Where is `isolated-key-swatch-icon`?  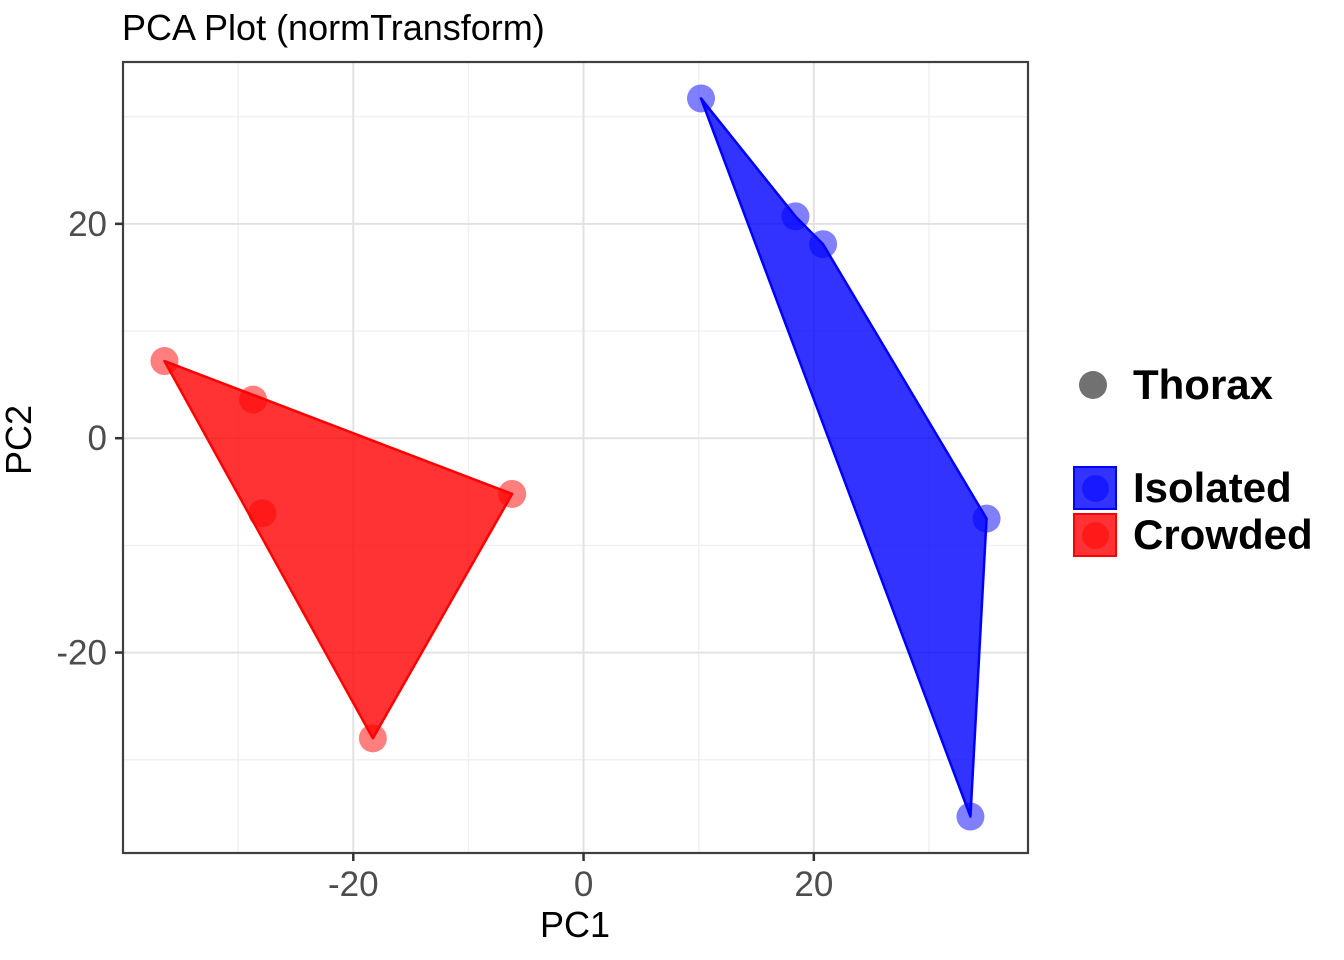 isolated-key-swatch-icon is located at coordinates (1095, 488).